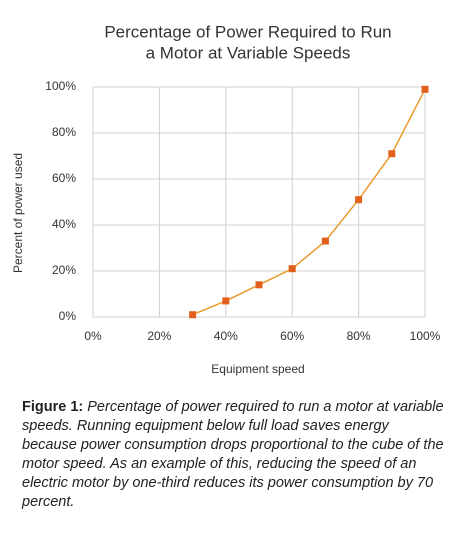 Image resolution: width=461 pixels, height=533 pixels. I want to click on y-tick-label: 60%, so click(64, 178).